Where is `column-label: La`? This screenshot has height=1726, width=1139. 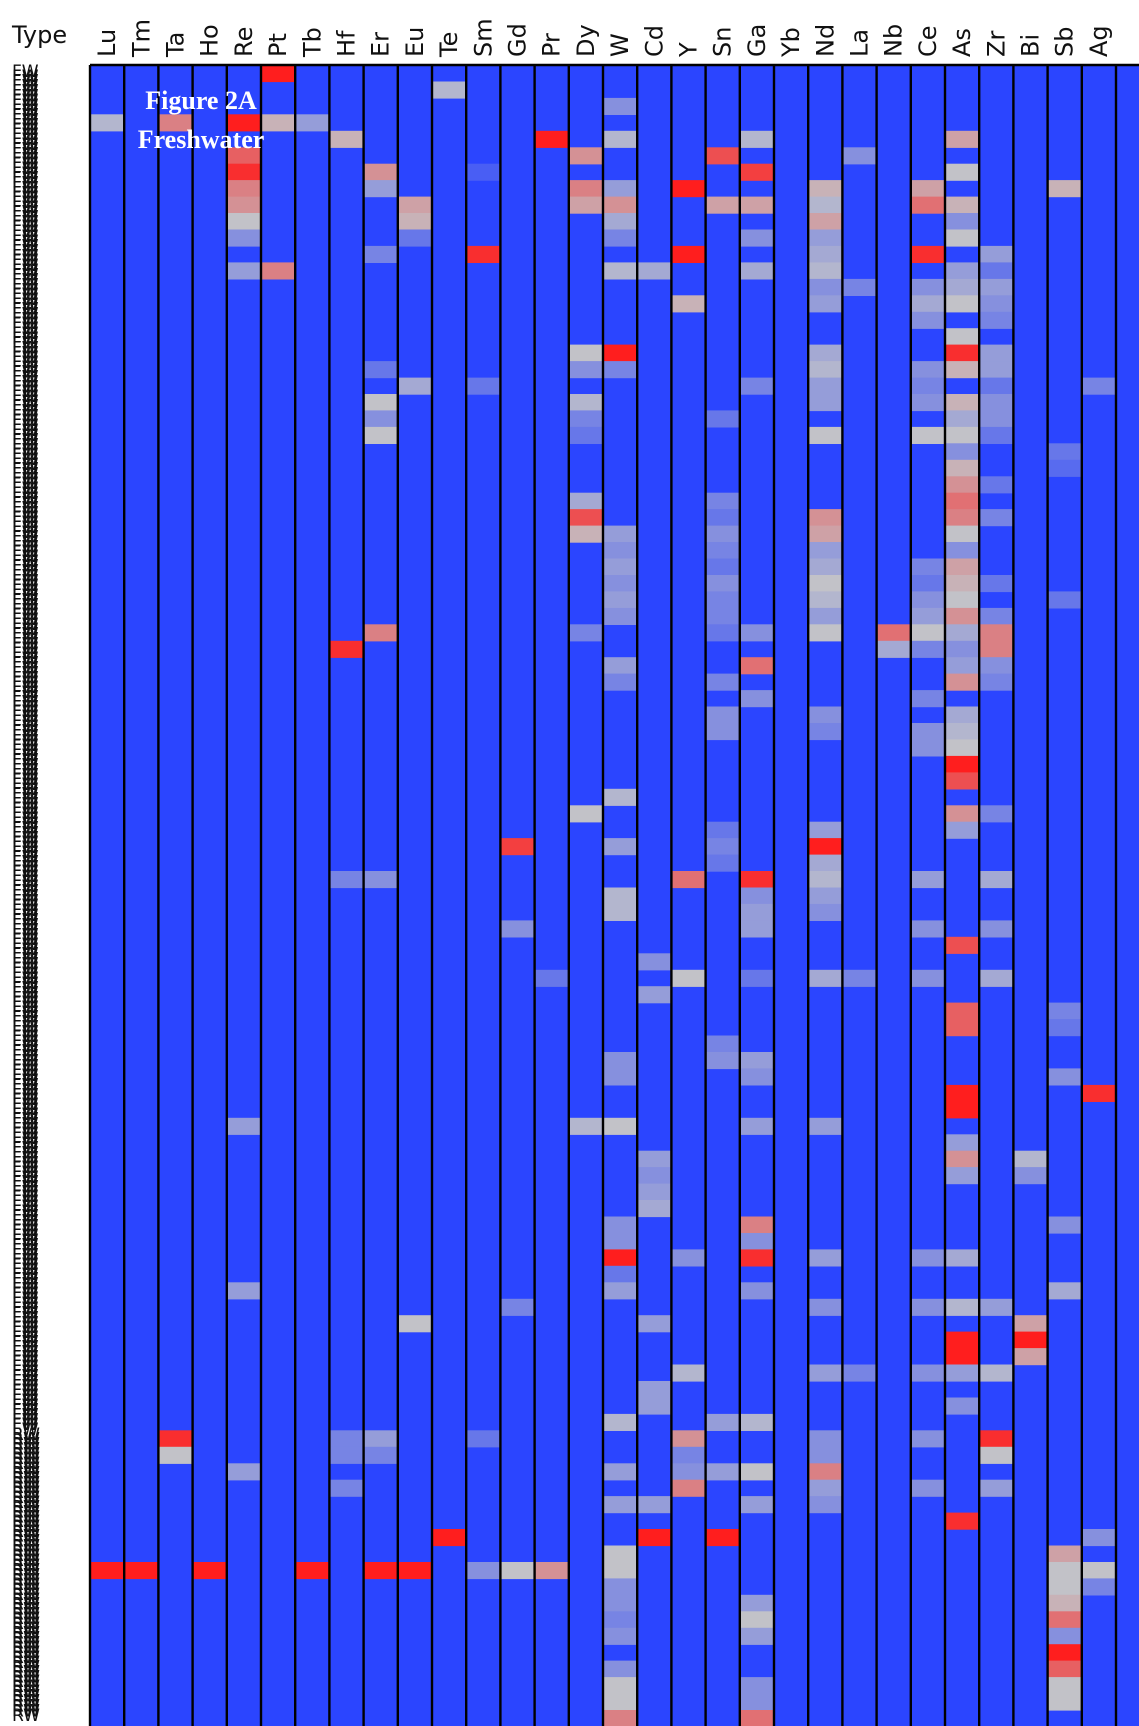 column-label: La is located at coordinates (860, 43).